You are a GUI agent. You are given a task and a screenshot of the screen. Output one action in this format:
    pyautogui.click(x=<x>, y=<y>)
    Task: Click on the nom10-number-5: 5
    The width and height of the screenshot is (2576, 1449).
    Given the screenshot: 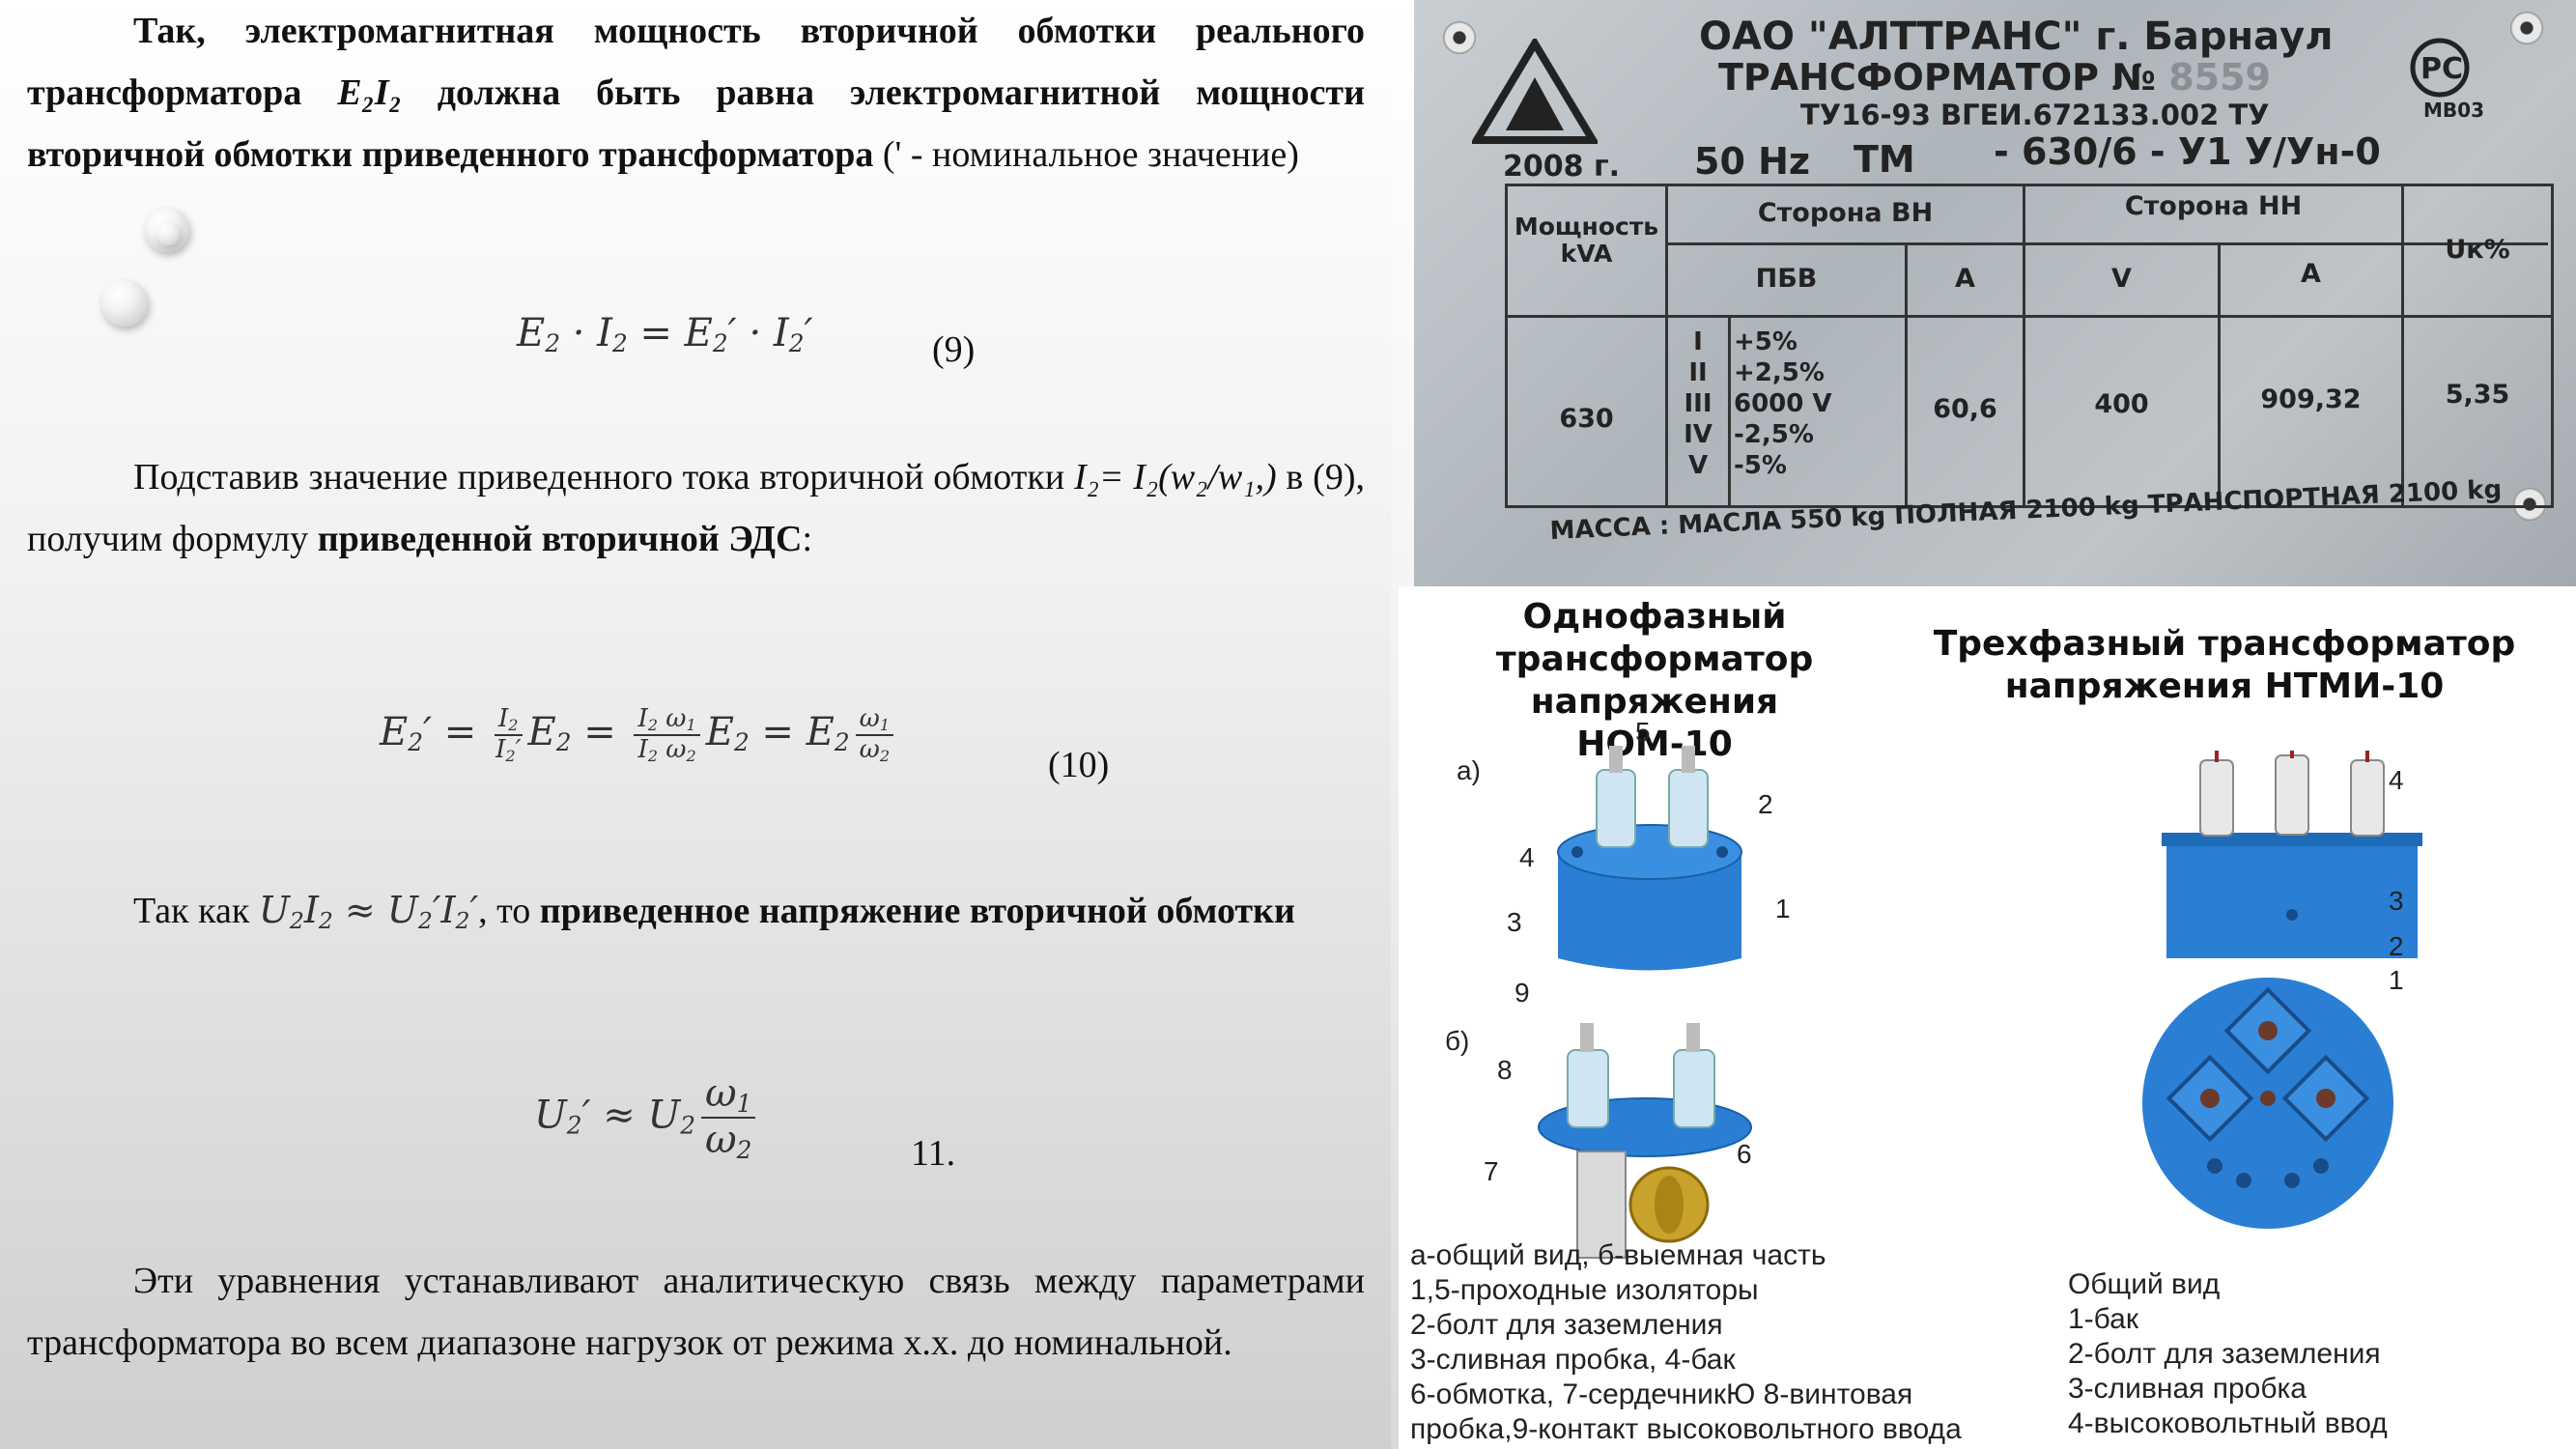 What is the action you would take?
    pyautogui.click(x=1643, y=732)
    